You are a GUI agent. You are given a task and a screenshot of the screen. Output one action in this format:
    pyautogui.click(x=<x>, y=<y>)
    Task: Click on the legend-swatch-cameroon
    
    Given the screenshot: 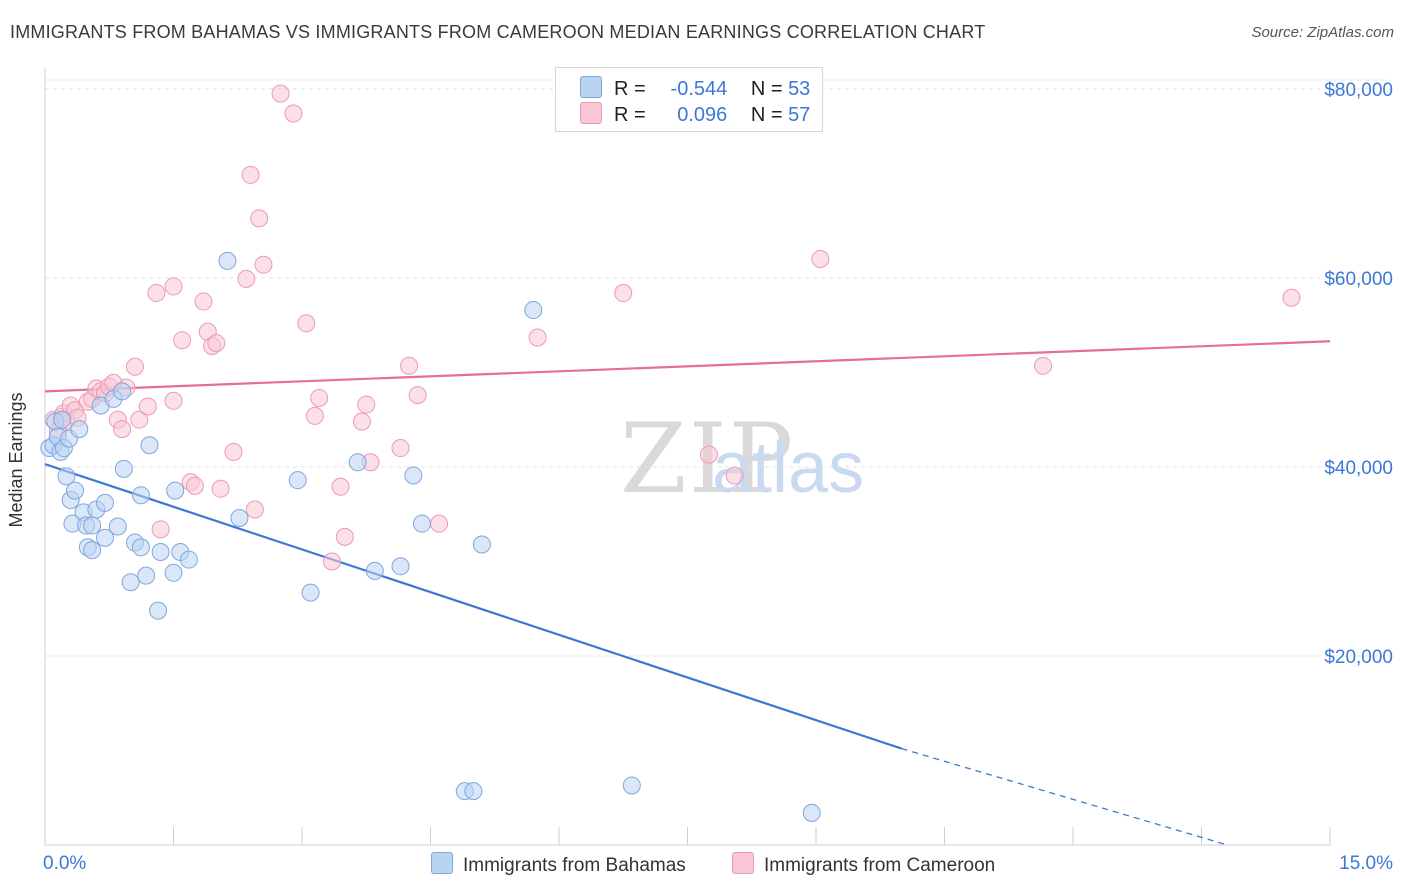 What is the action you would take?
    pyautogui.click(x=591, y=113)
    